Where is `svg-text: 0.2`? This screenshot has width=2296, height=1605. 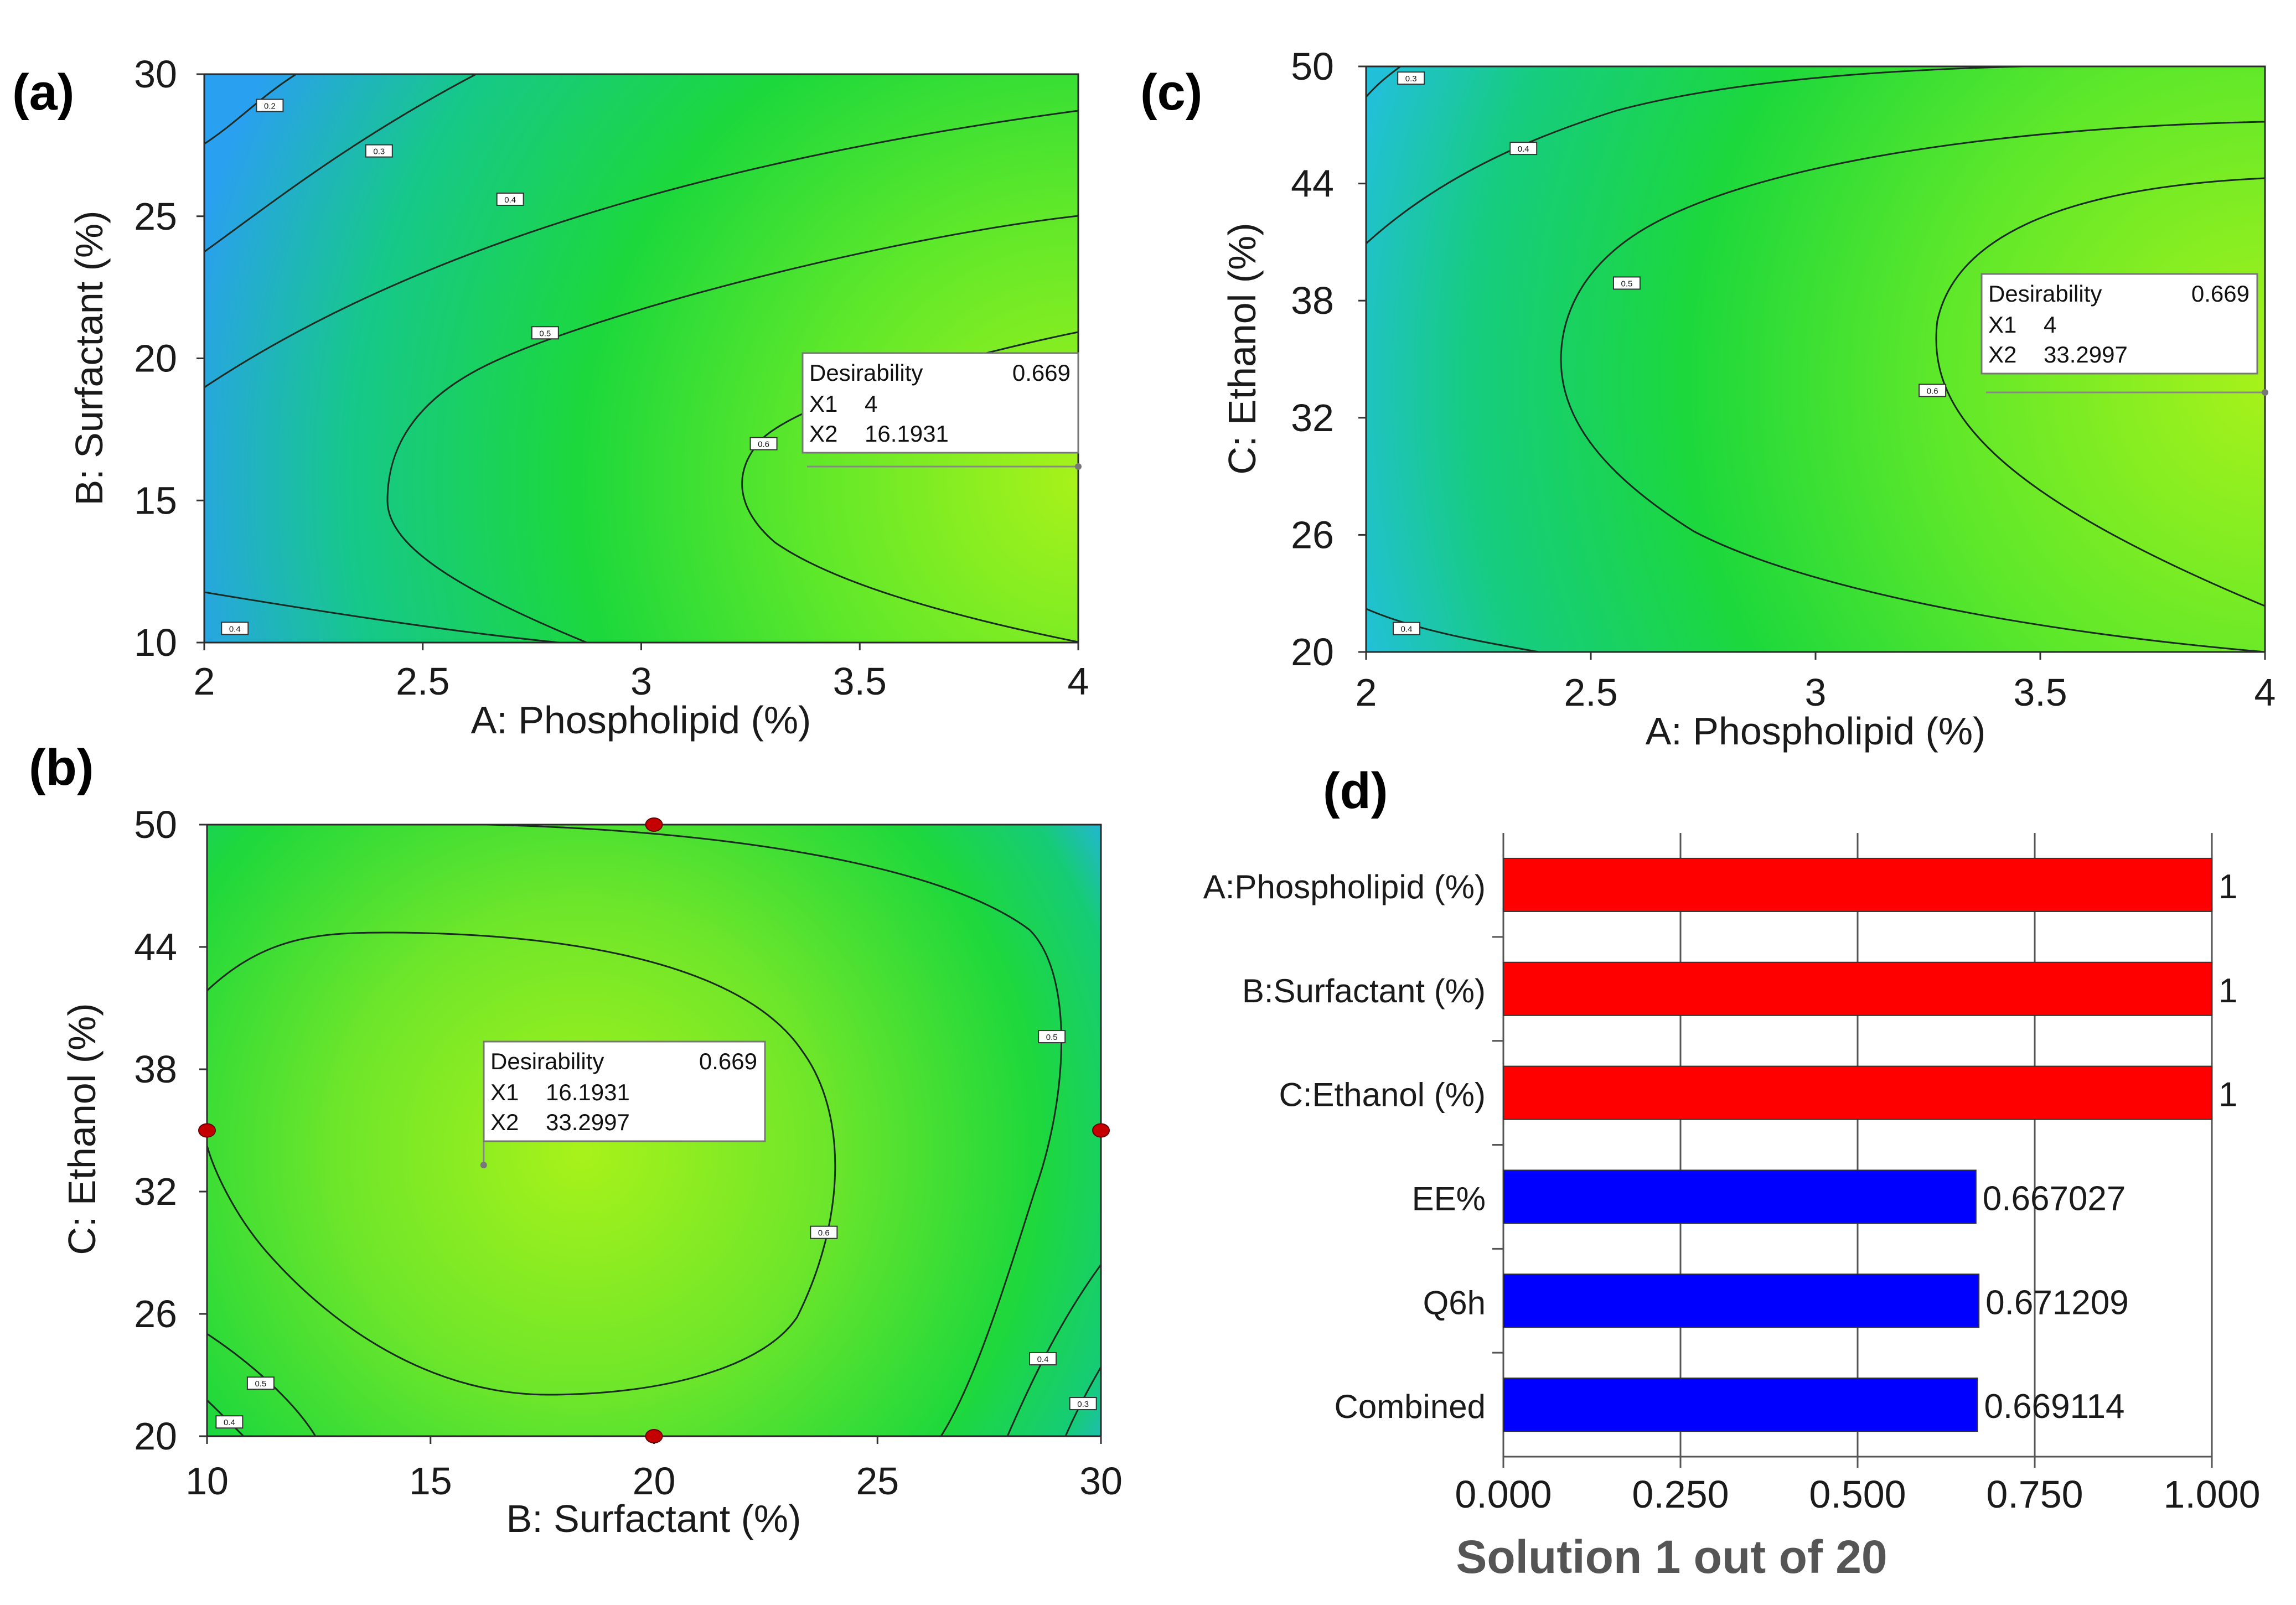 svg-text: 0.2 is located at coordinates (270, 106).